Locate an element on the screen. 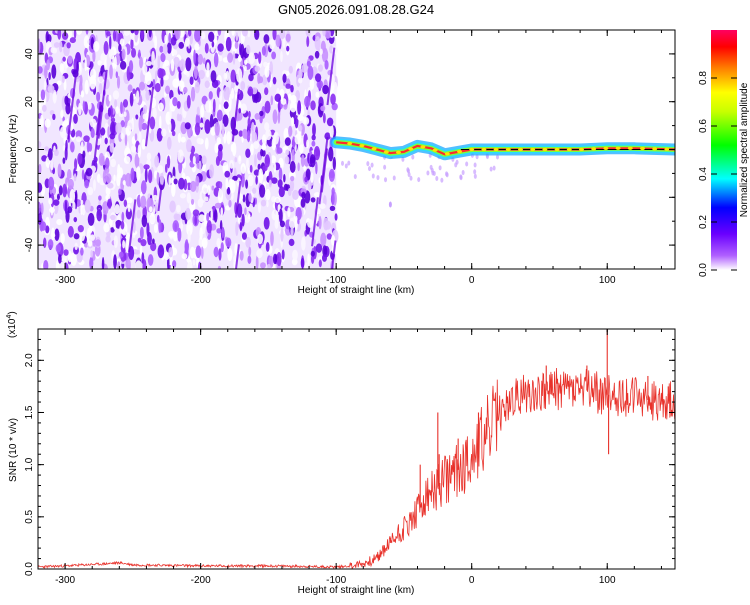 This screenshot has width=750, height=605. snr-y-label: SNR (10 * v/v) is located at coordinates (13, 450).